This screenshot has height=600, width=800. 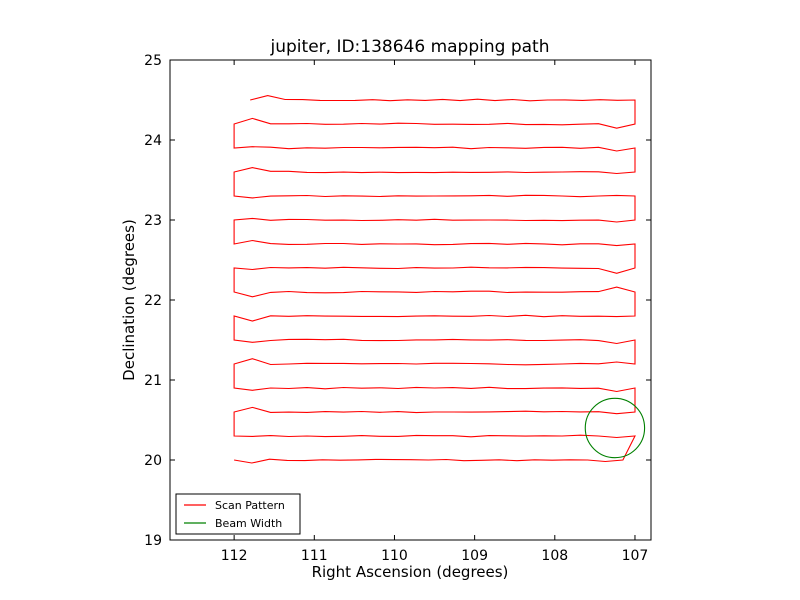 What do you see at coordinates (250, 505) in the screenshot?
I see `legend-label: Scan Pattern` at bounding box center [250, 505].